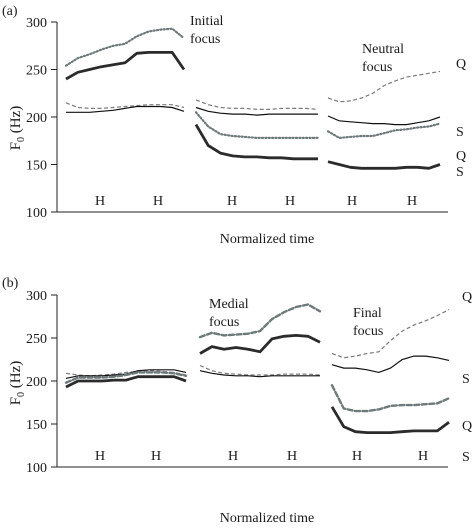  Describe the element at coordinates (207, 21) in the screenshot. I see `focus-label: Initial` at that location.